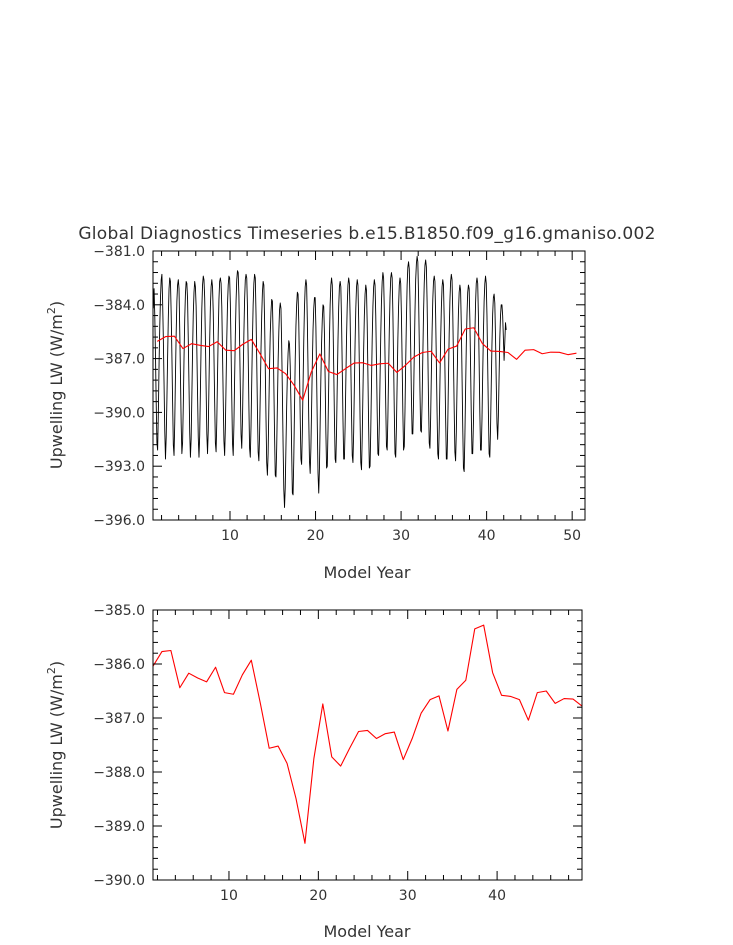  Describe the element at coordinates (119, 773) in the screenshot. I see `y-tick-label: −388.0` at that location.